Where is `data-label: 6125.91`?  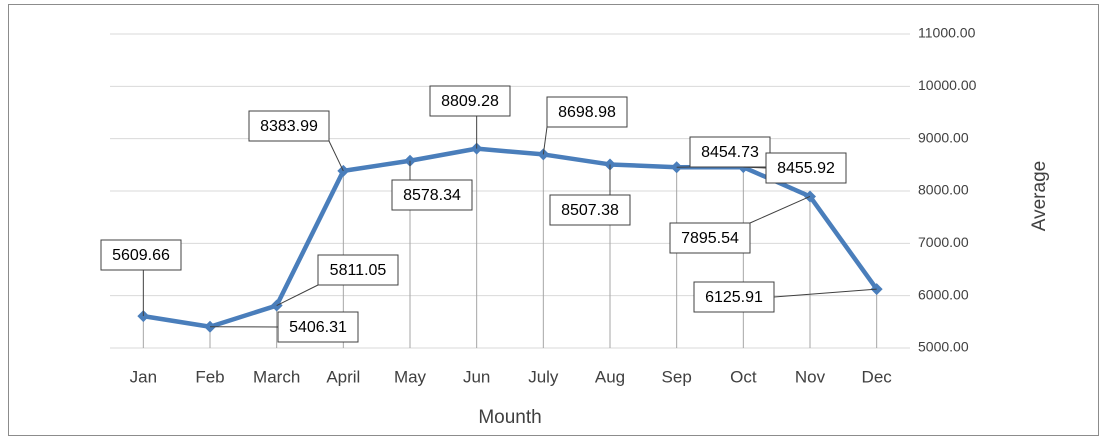
data-label: 6125.91 is located at coordinates (734, 297).